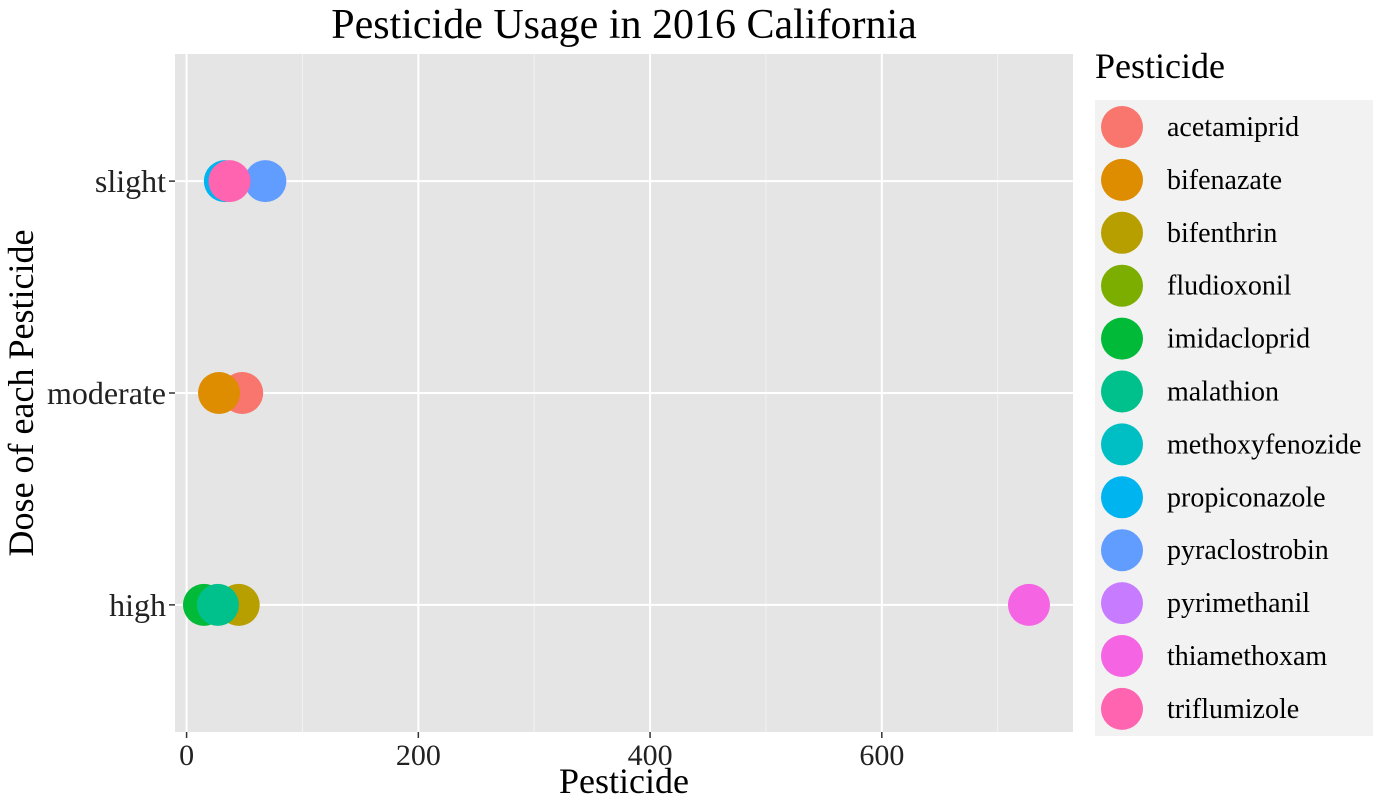 This screenshot has width=1389, height=808. I want to click on data-point-thiamethoxam, so click(1028, 604).